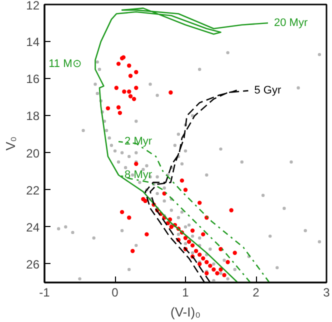  What do you see at coordinates (268, 90) in the screenshot?
I see `series-label: 5 Gyr` at bounding box center [268, 90].